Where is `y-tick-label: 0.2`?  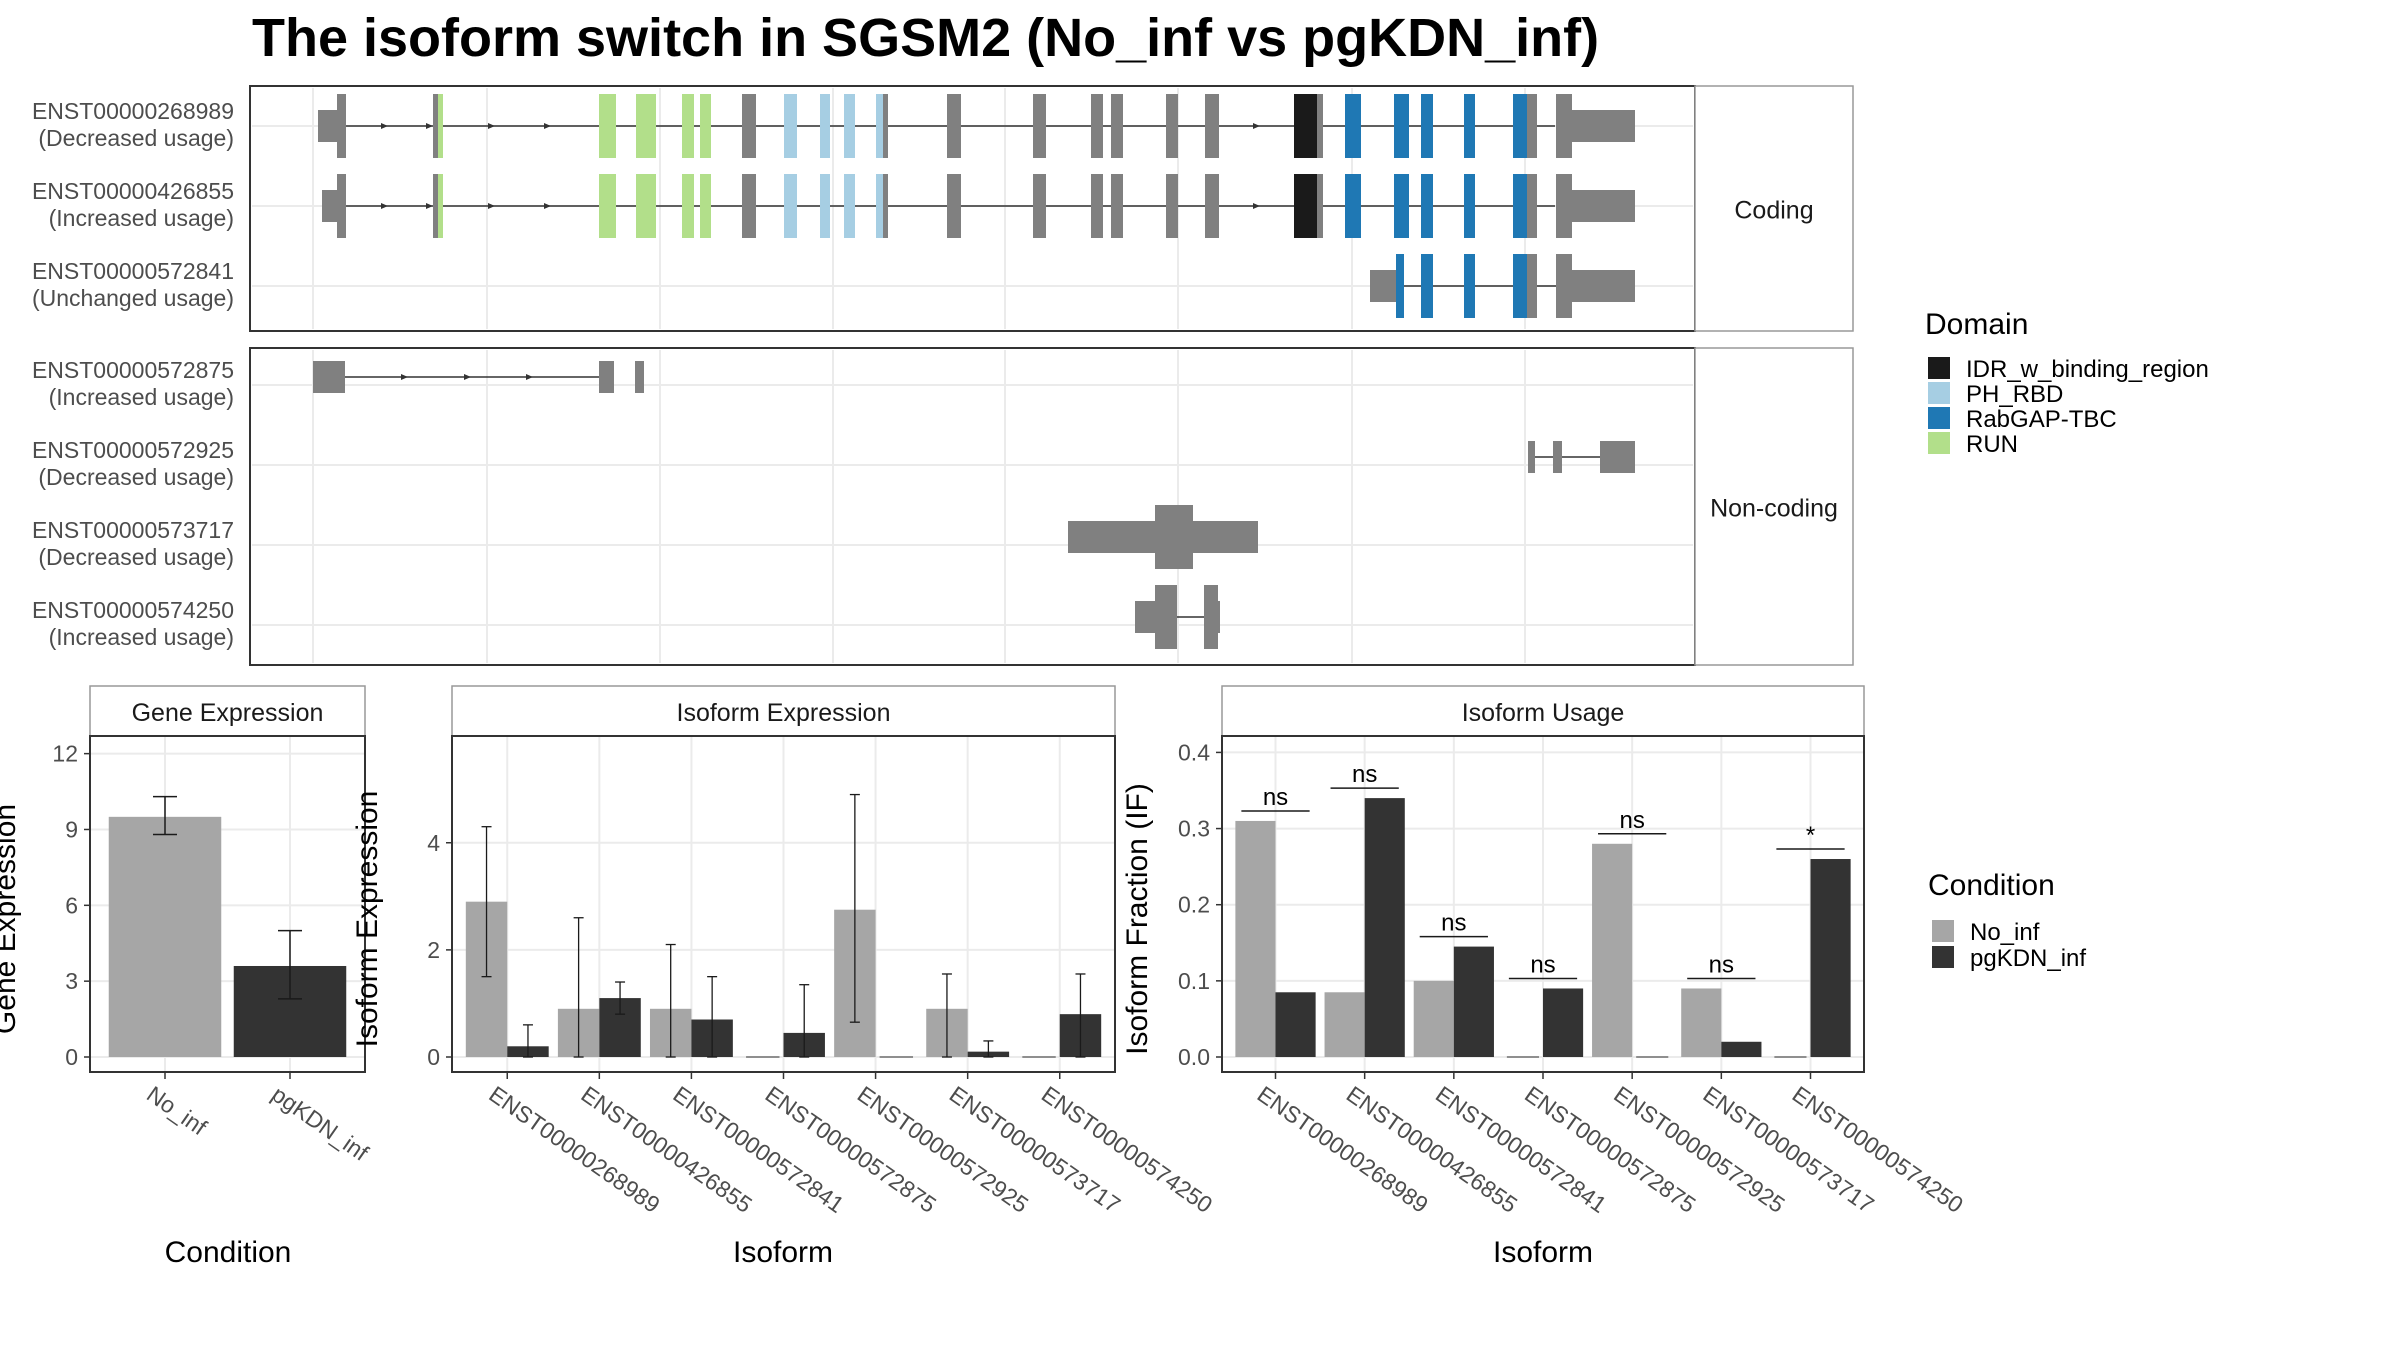
y-tick-label: 0.2 is located at coordinates (1194, 905).